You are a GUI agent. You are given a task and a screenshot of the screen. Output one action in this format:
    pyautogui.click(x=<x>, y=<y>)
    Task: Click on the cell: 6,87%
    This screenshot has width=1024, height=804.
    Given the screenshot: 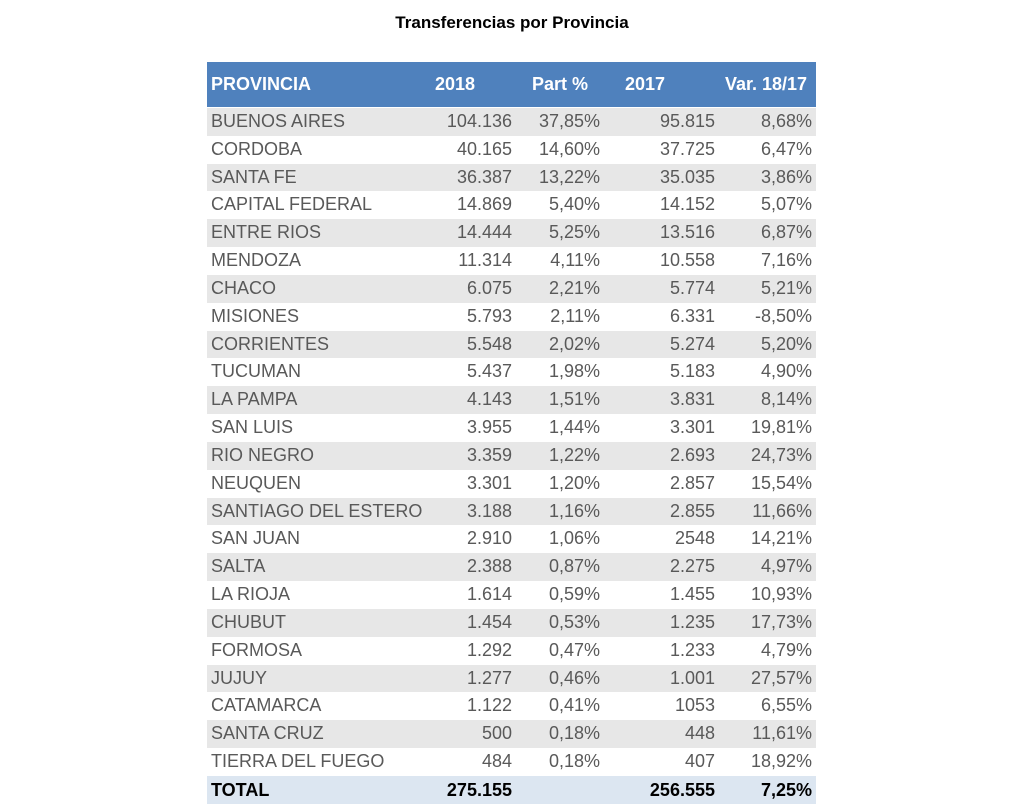 What is the action you would take?
    pyautogui.click(x=786, y=232)
    